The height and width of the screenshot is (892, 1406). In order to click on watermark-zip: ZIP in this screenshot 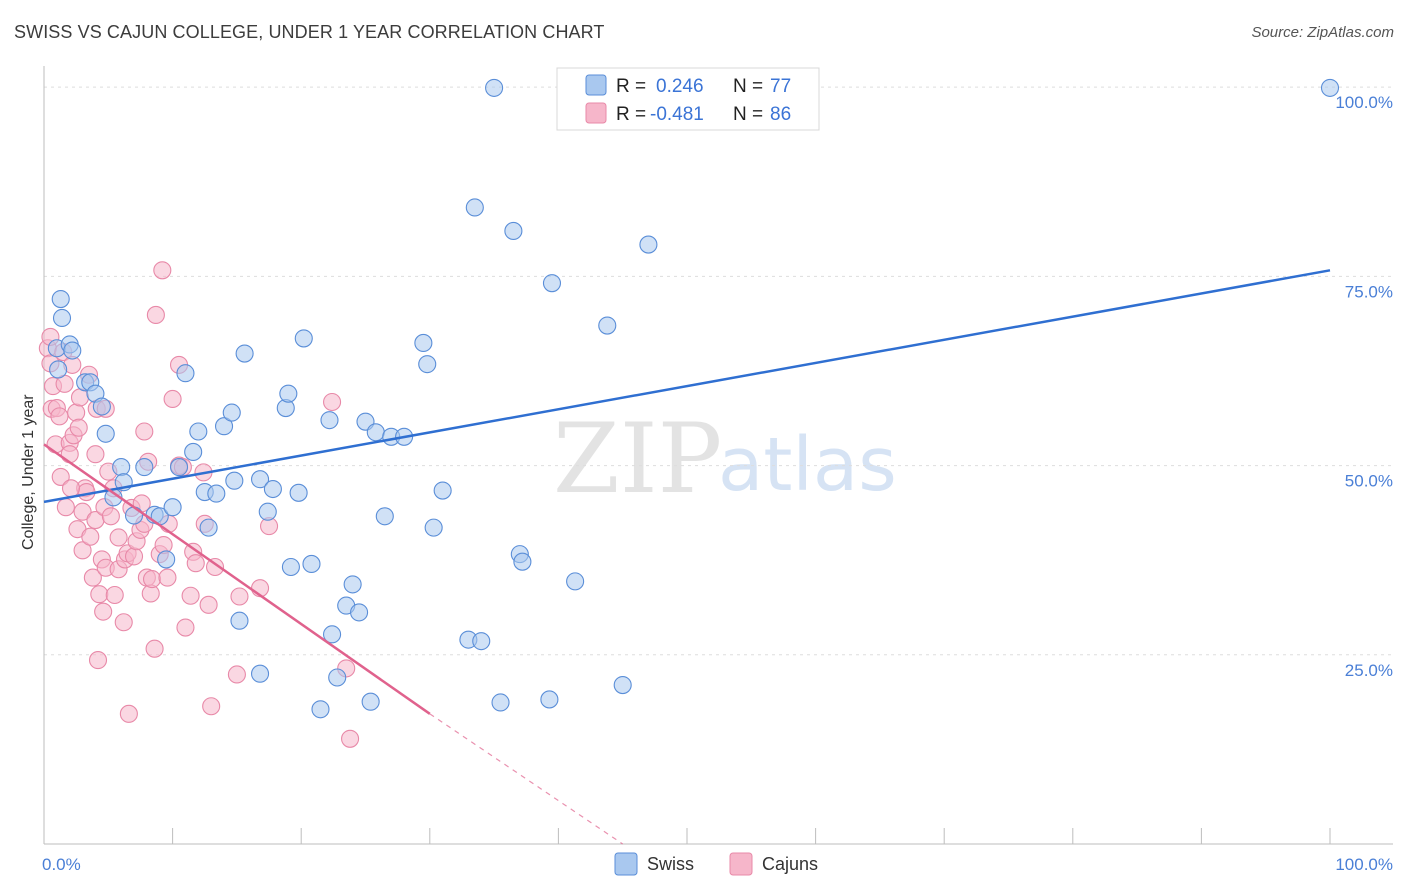, I will do `click(637, 459)`.